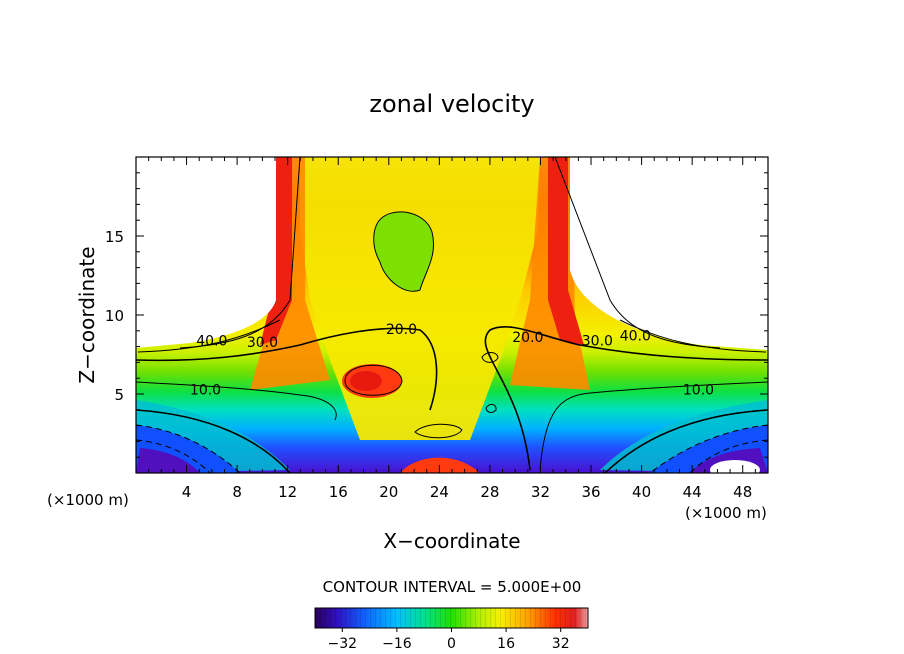 The image size is (904, 654). I want to click on chart-title: zonal velocity, so click(451, 104).